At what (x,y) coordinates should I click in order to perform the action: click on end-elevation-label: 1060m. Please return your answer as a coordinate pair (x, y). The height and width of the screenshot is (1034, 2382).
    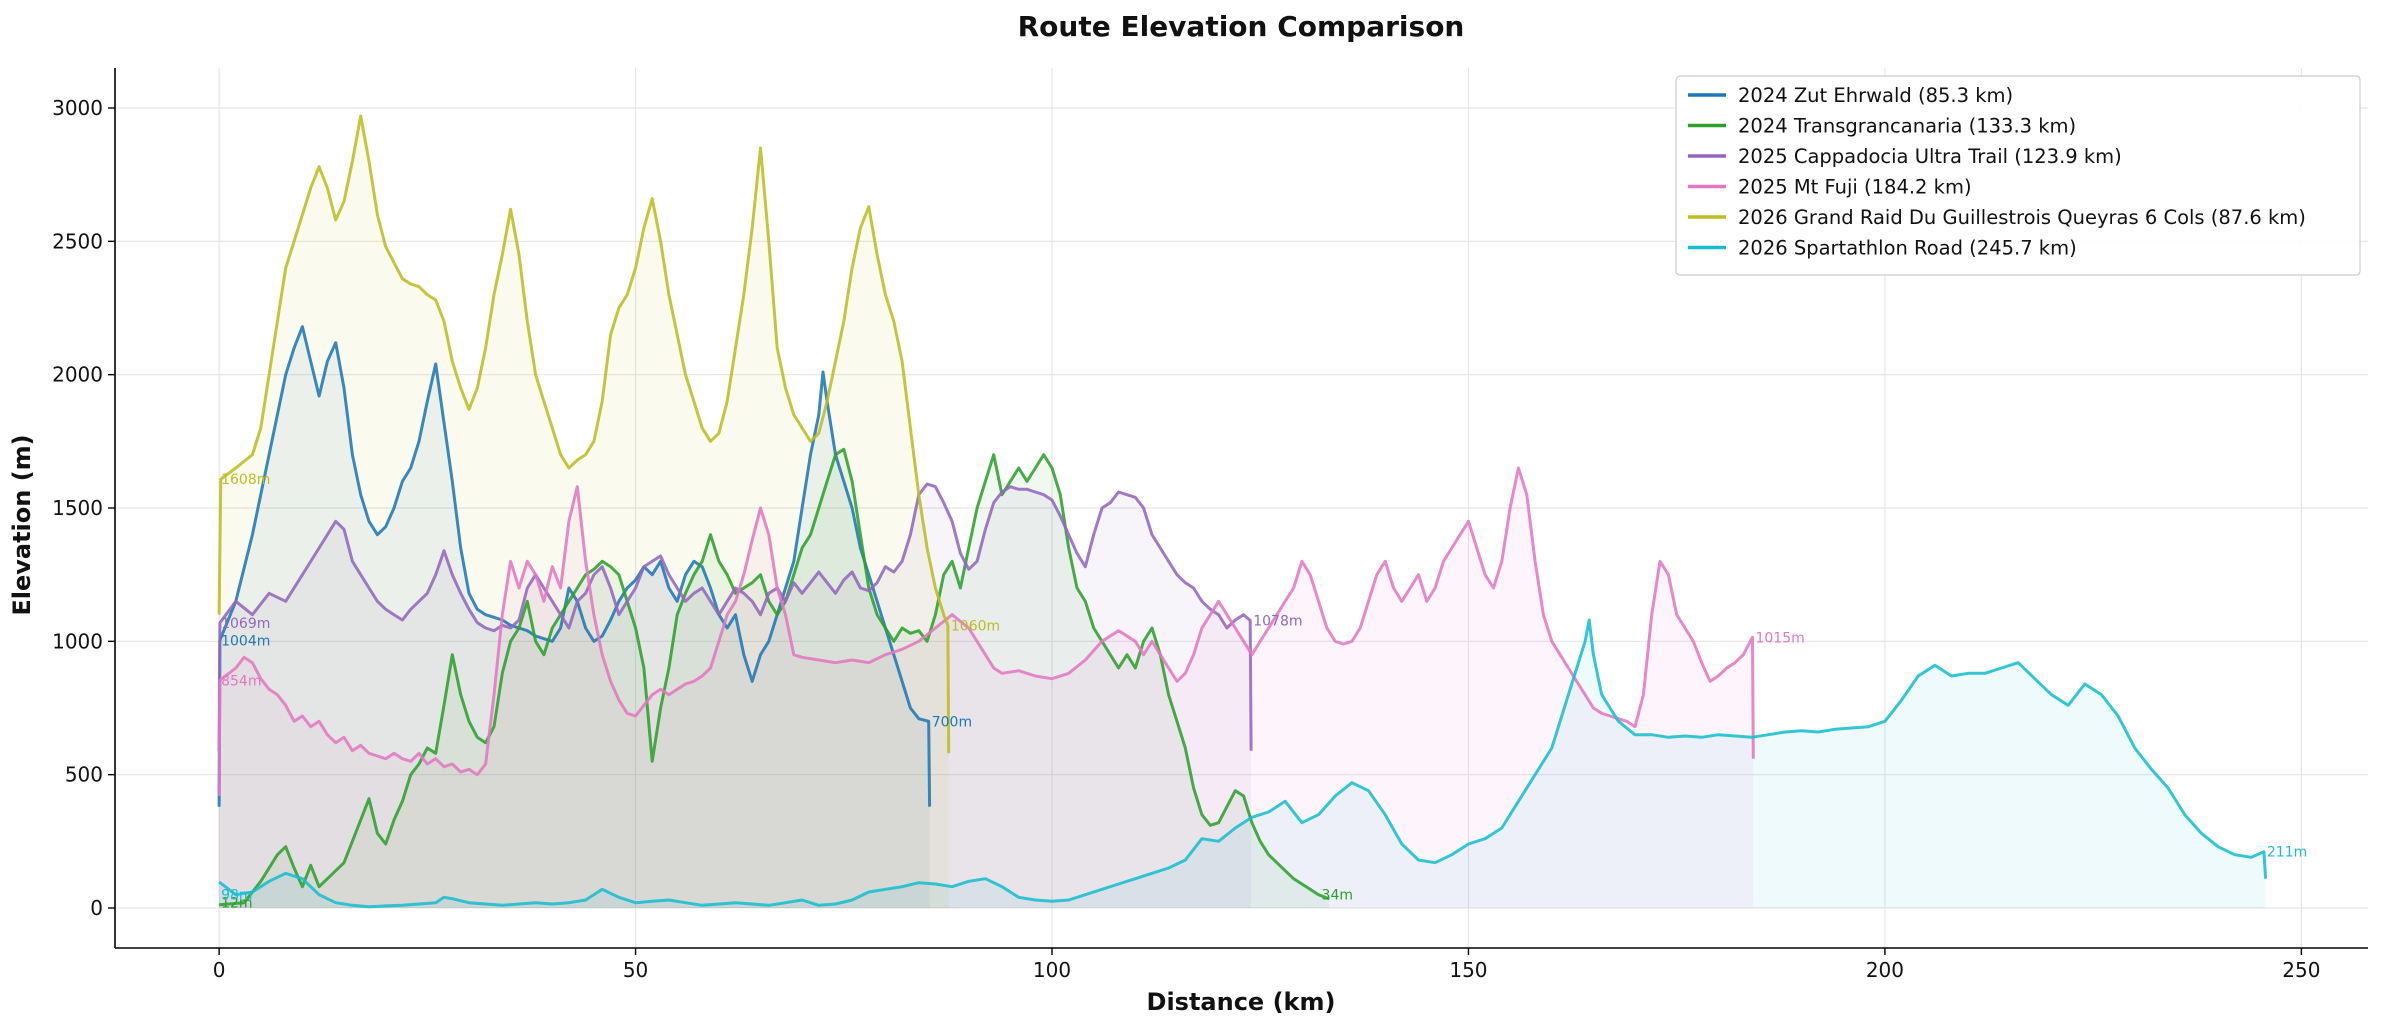
    Looking at the image, I should click on (975, 626).